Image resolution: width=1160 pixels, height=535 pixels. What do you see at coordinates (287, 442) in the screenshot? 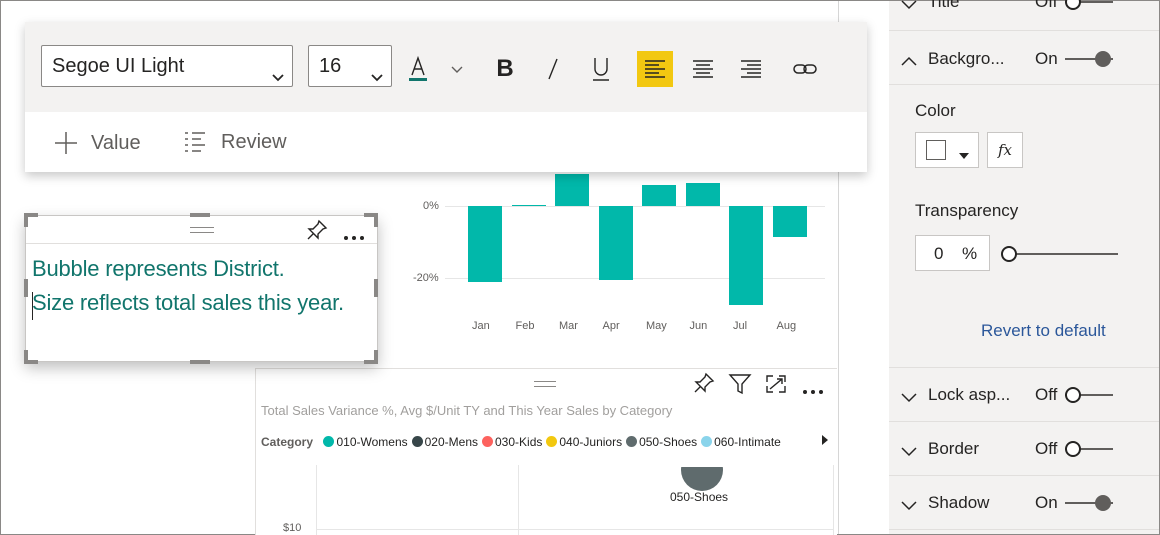
I see `legend-title: Category` at bounding box center [287, 442].